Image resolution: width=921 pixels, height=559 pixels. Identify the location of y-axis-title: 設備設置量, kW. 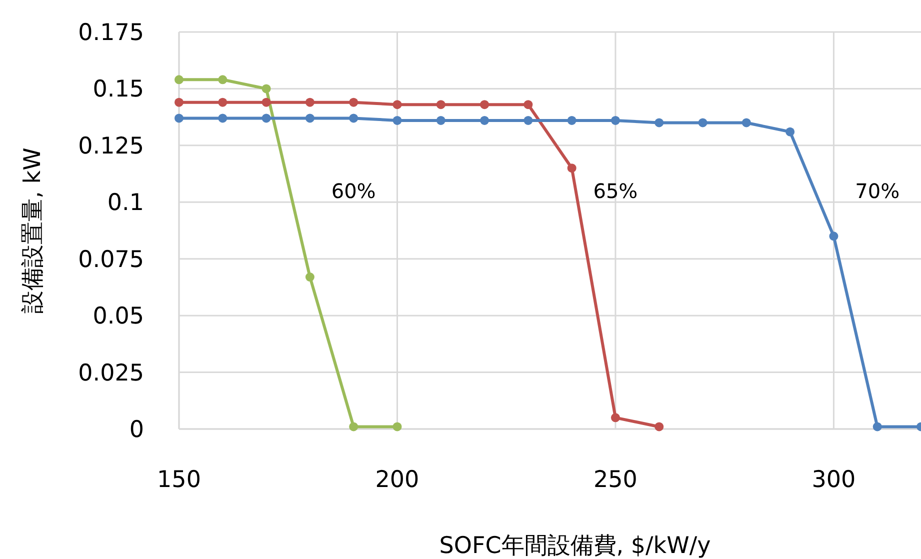
(33, 231).